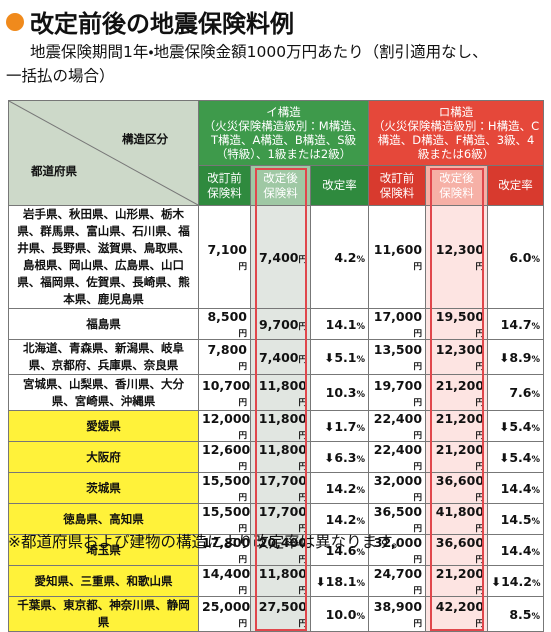  Describe the element at coordinates (150, 21) in the screenshot. I see `title-row: 改定前後の地震保険料例` at that location.